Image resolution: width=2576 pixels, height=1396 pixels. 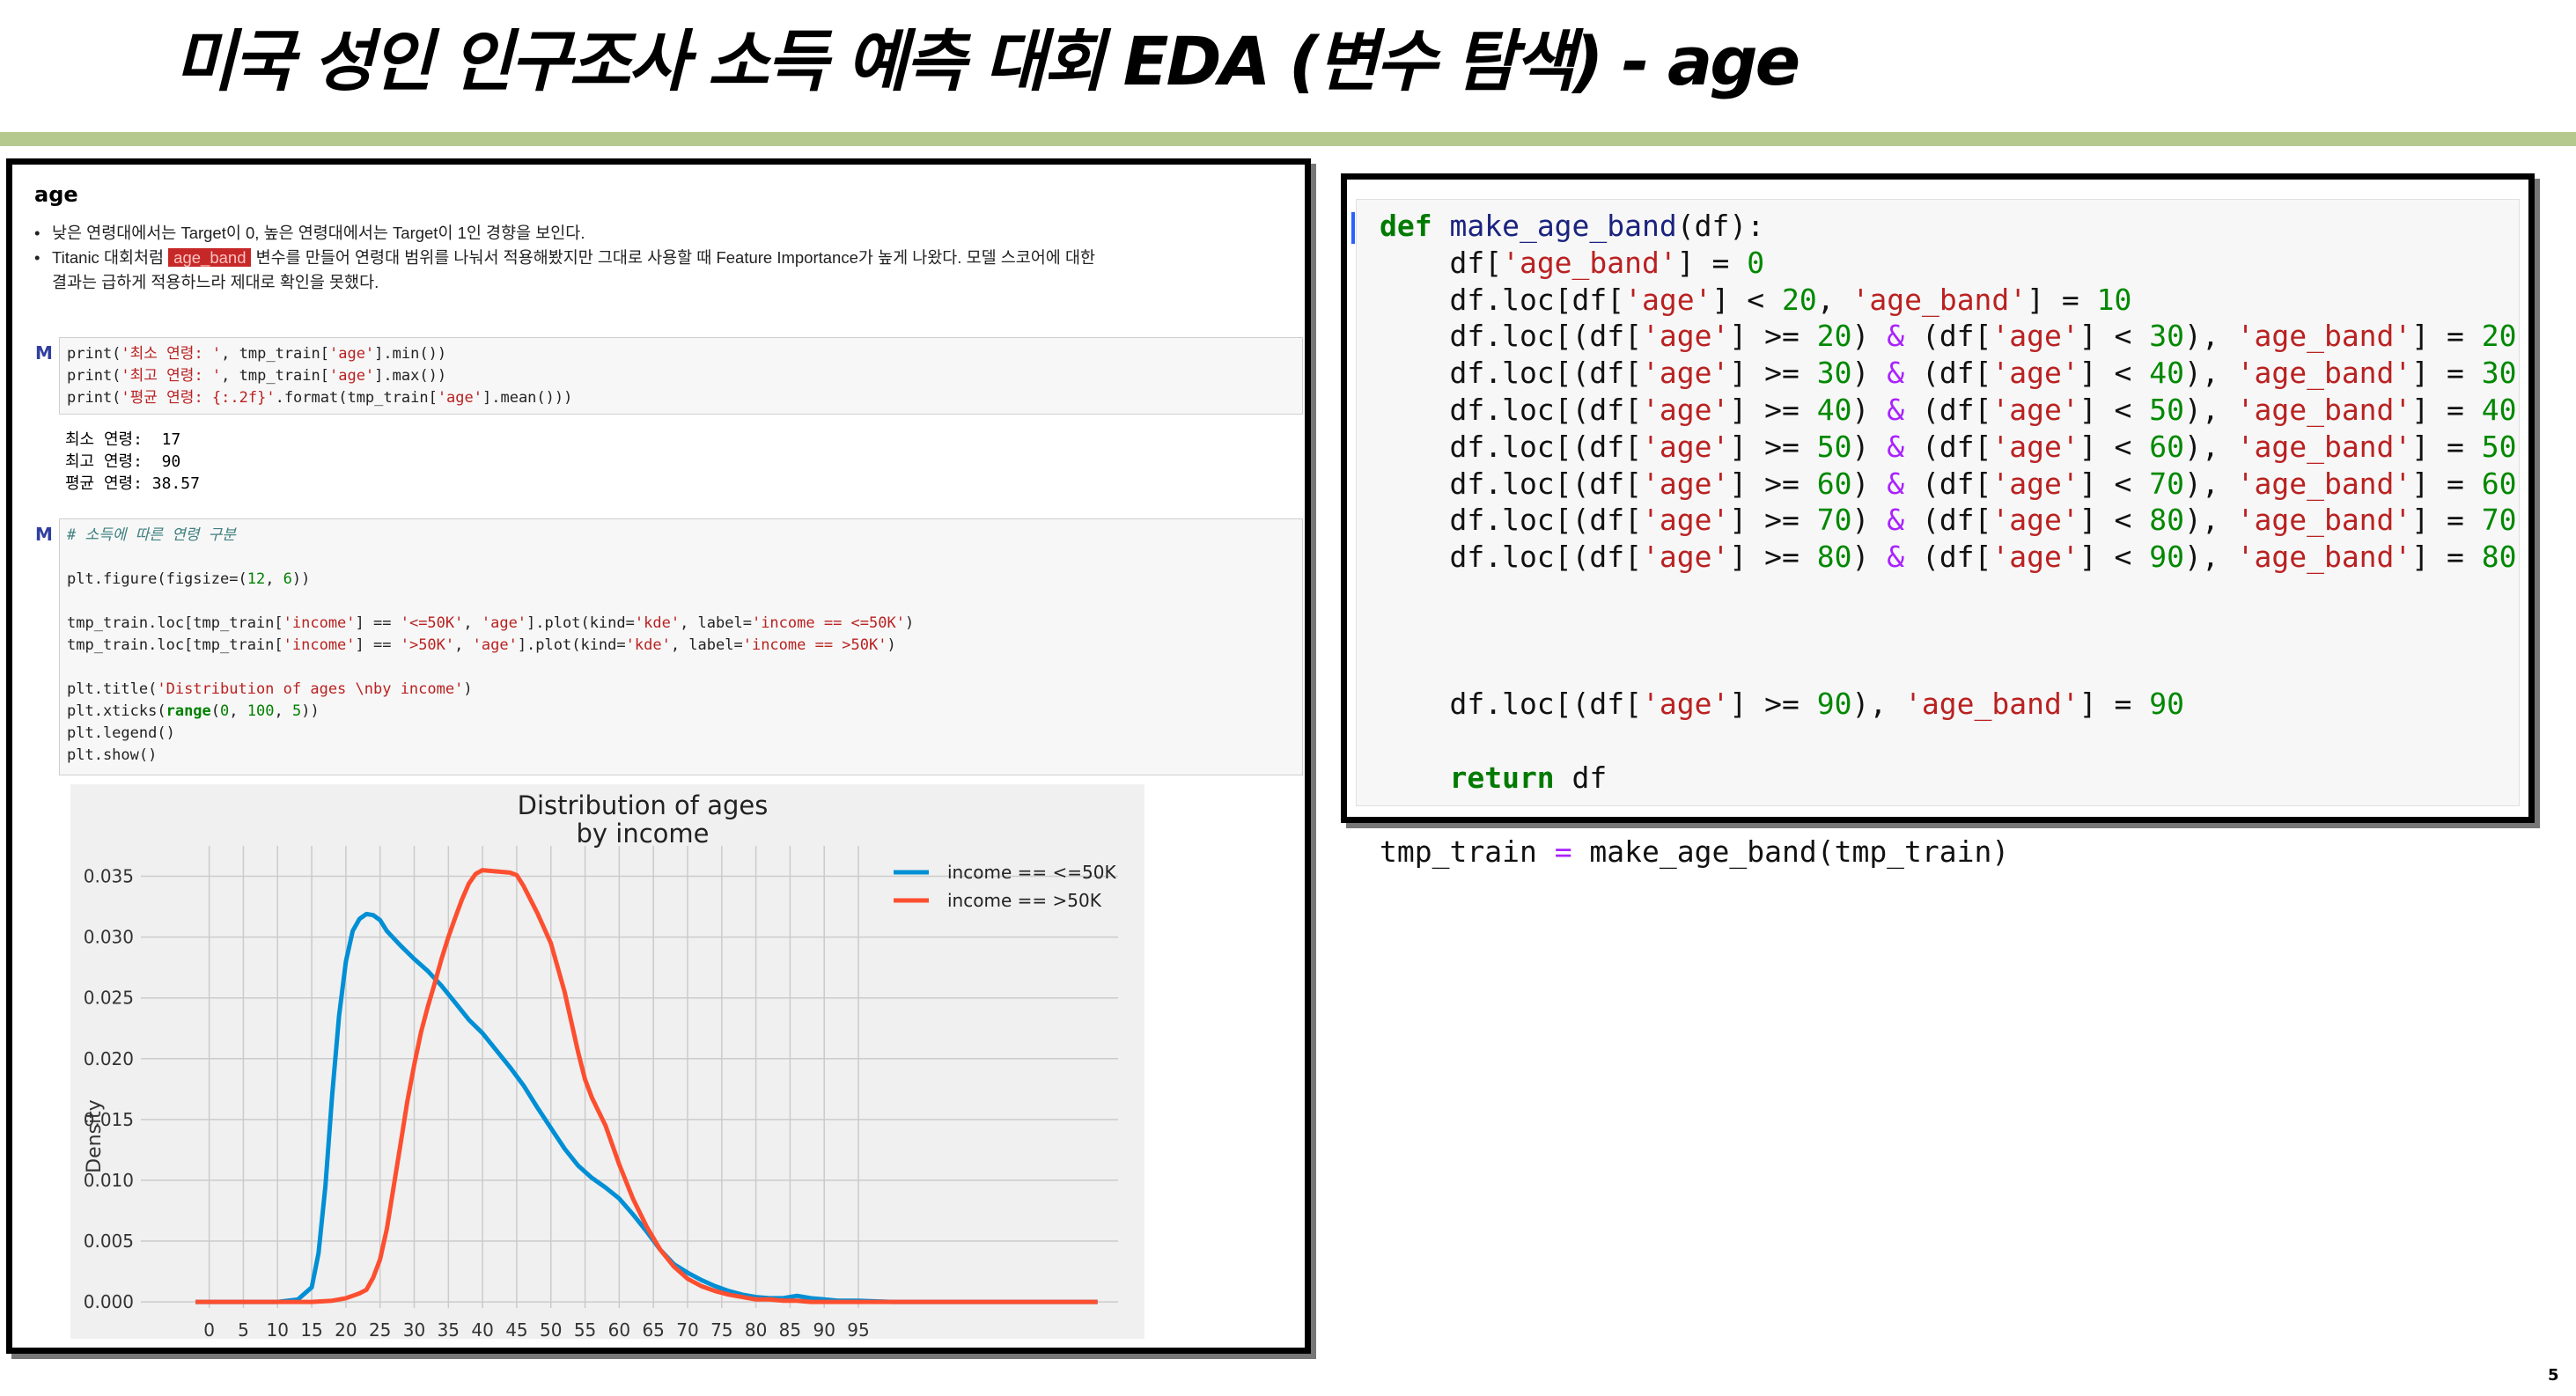 I want to click on y-tick-label: 0.025, so click(x=109, y=998).